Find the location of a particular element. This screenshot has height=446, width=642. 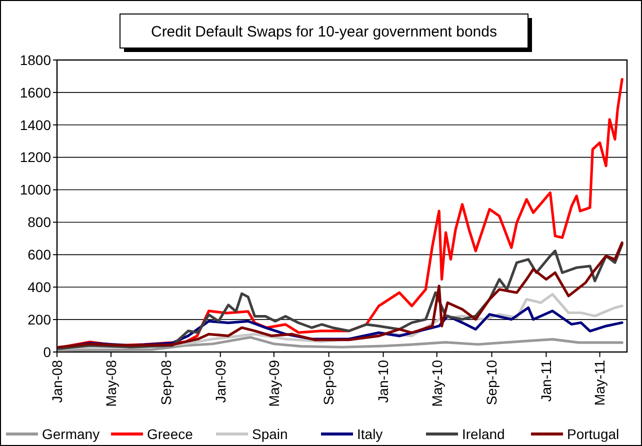

y-tick-label: 1400 is located at coordinates (36, 124).